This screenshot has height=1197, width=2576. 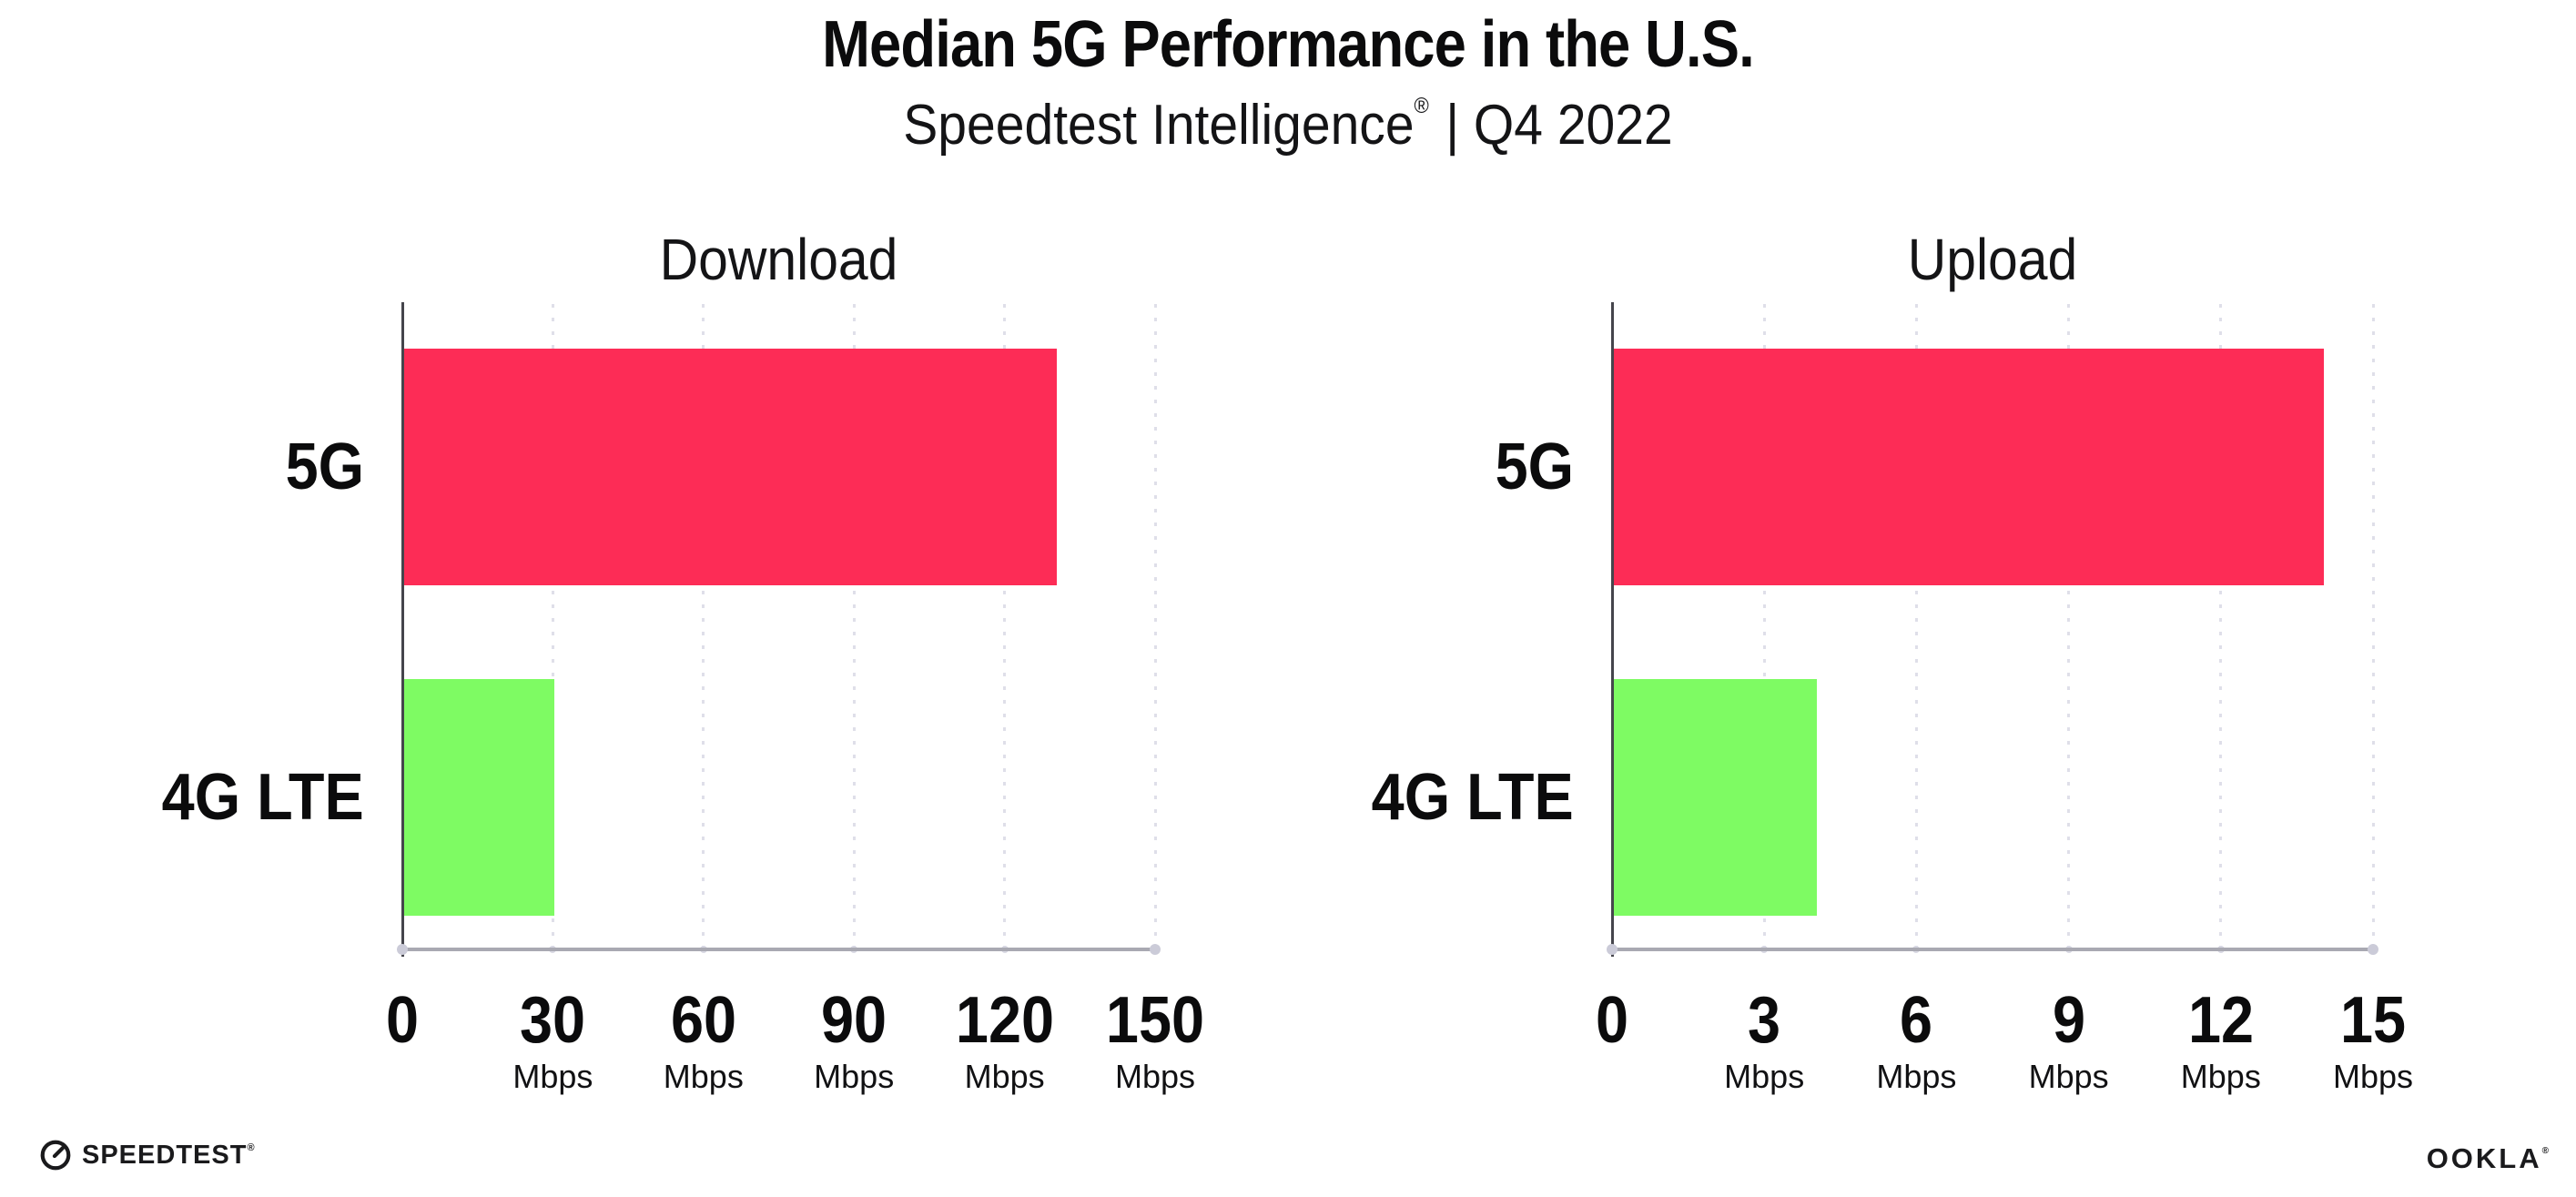 I want to click on x-tick-label: 120, so click(x=1005, y=1021).